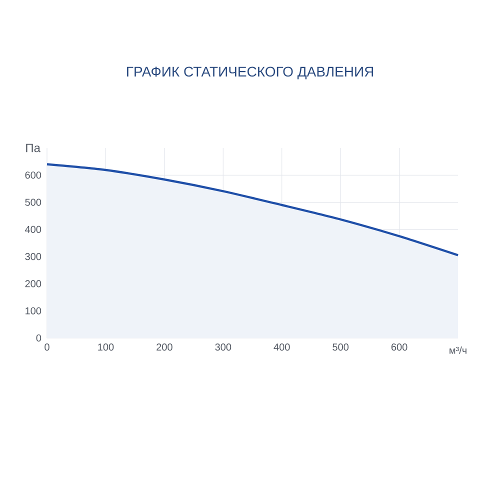  I want to click on x-tick-label: 0, so click(47, 347).